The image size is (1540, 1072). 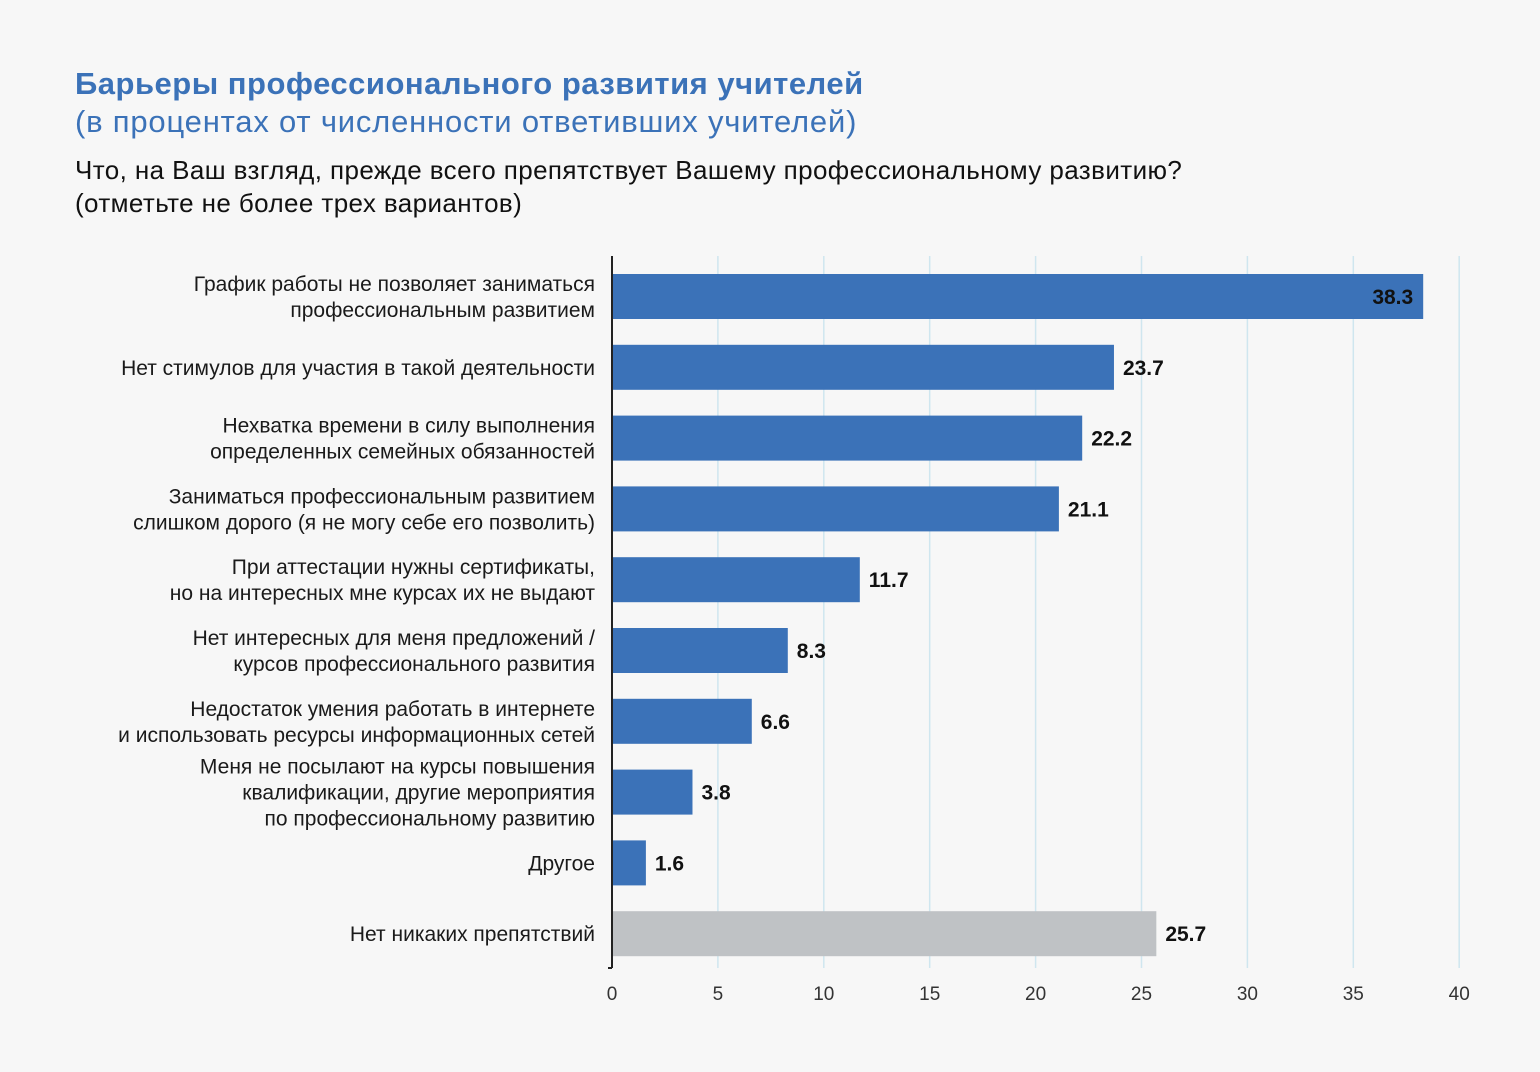 I want to click on x-tick-label: 25, so click(x=1141, y=994).